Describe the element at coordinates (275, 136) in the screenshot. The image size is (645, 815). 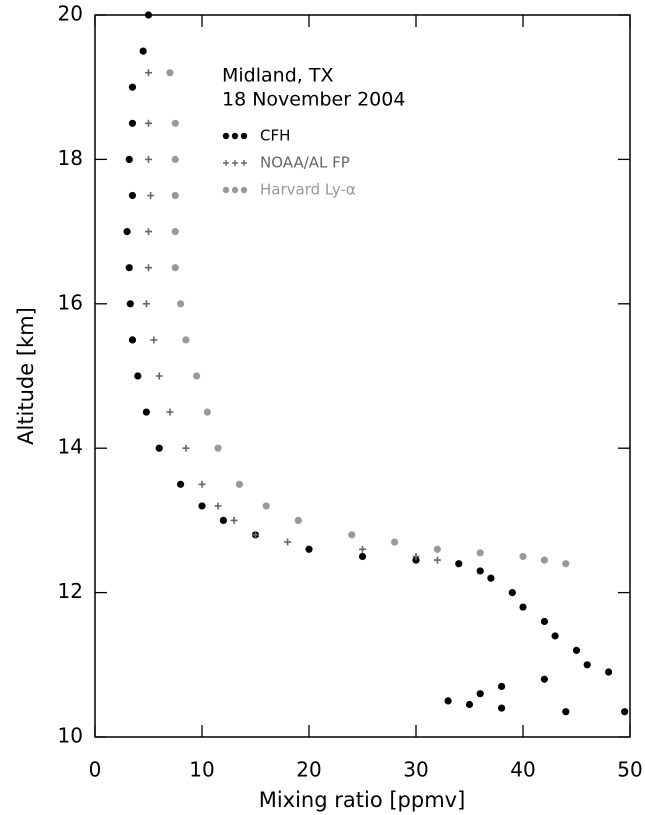
I see `legend-label: CFH` at that location.